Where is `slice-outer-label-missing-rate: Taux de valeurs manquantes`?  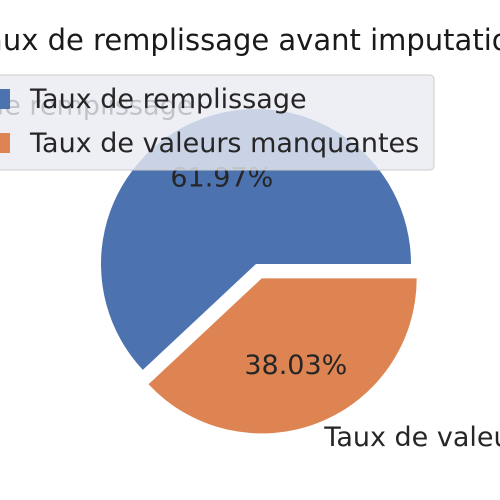 slice-outer-label-missing-rate: Taux de valeurs manquantes is located at coordinates (411, 437).